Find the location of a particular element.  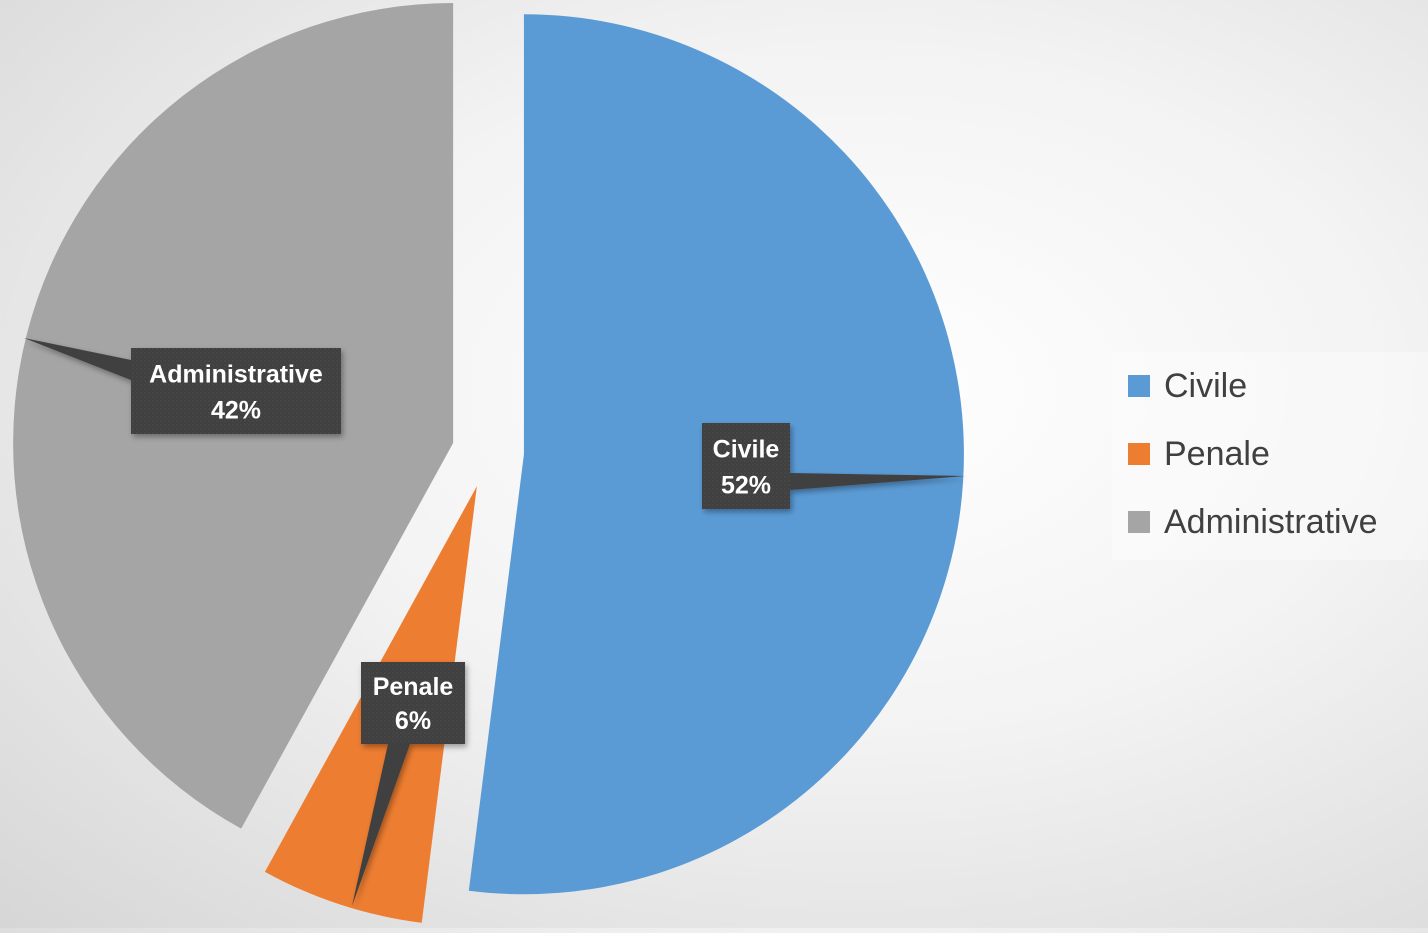

legend-item-civile: Civile is located at coordinates (1187, 386).